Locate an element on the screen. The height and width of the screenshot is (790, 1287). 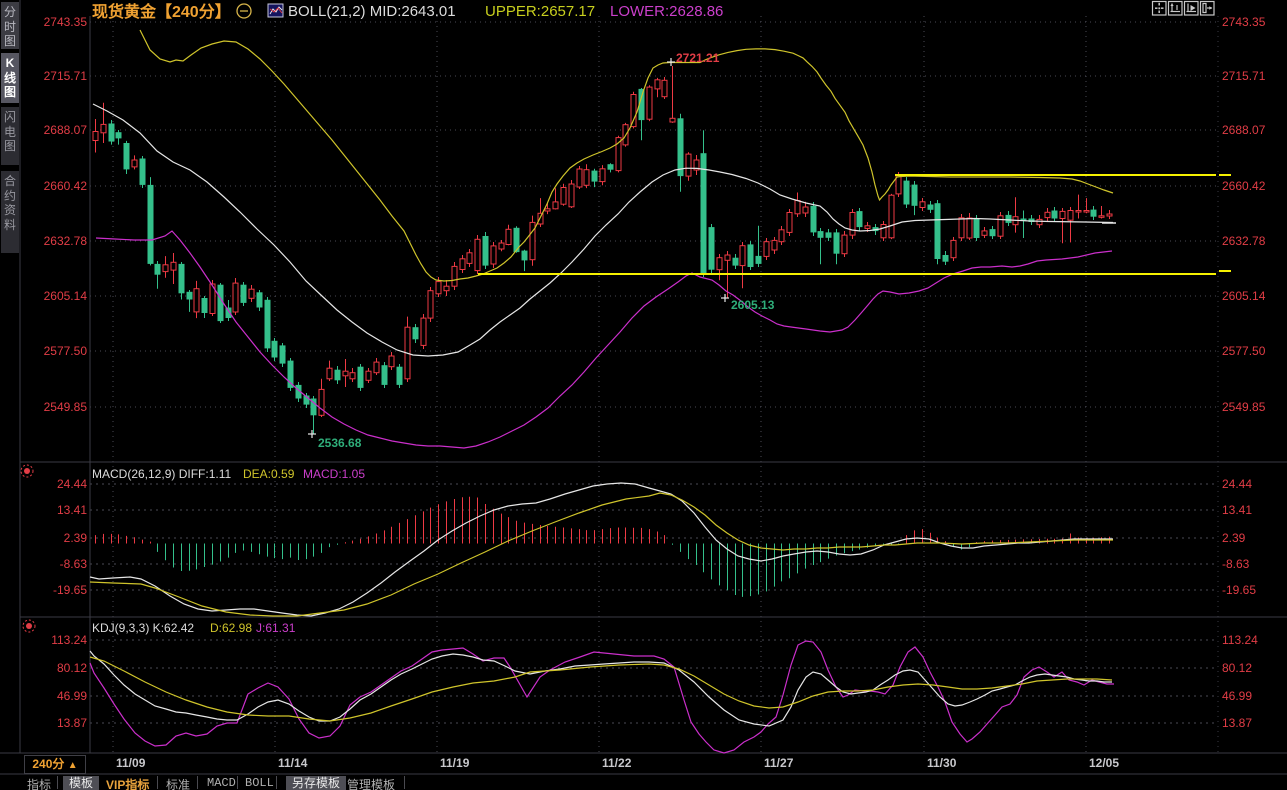
svg-text: 2536.68 is located at coordinates (340, 443).